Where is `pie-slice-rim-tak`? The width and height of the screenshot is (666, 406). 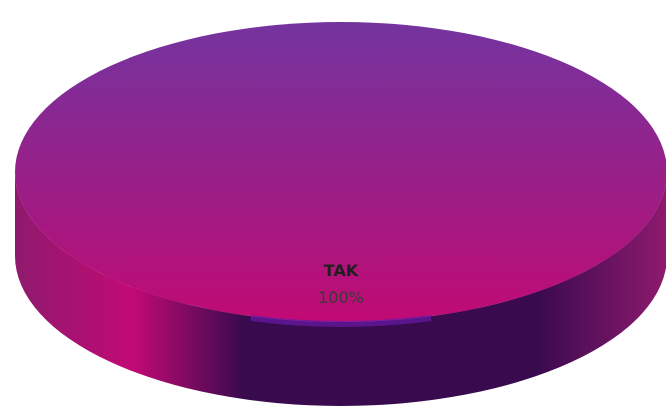 pie-slice-rim-tak is located at coordinates (341, 321).